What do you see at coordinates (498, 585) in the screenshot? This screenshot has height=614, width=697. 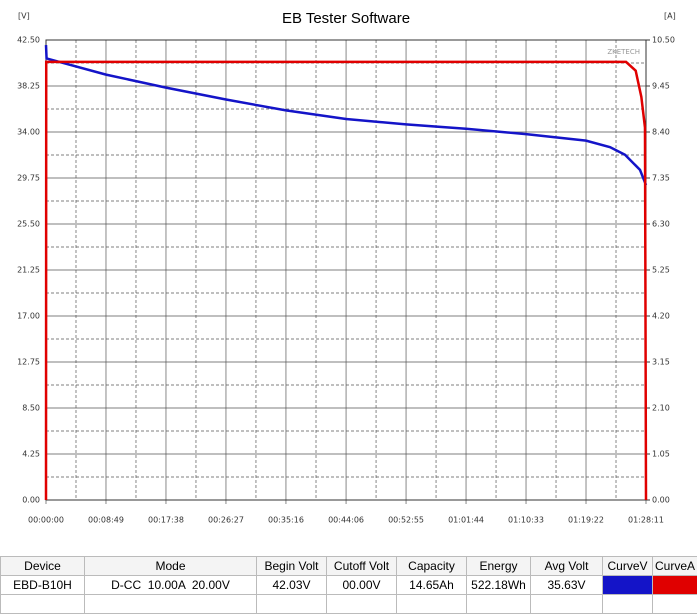 I see `table-cell: 522.18Wh` at bounding box center [498, 585].